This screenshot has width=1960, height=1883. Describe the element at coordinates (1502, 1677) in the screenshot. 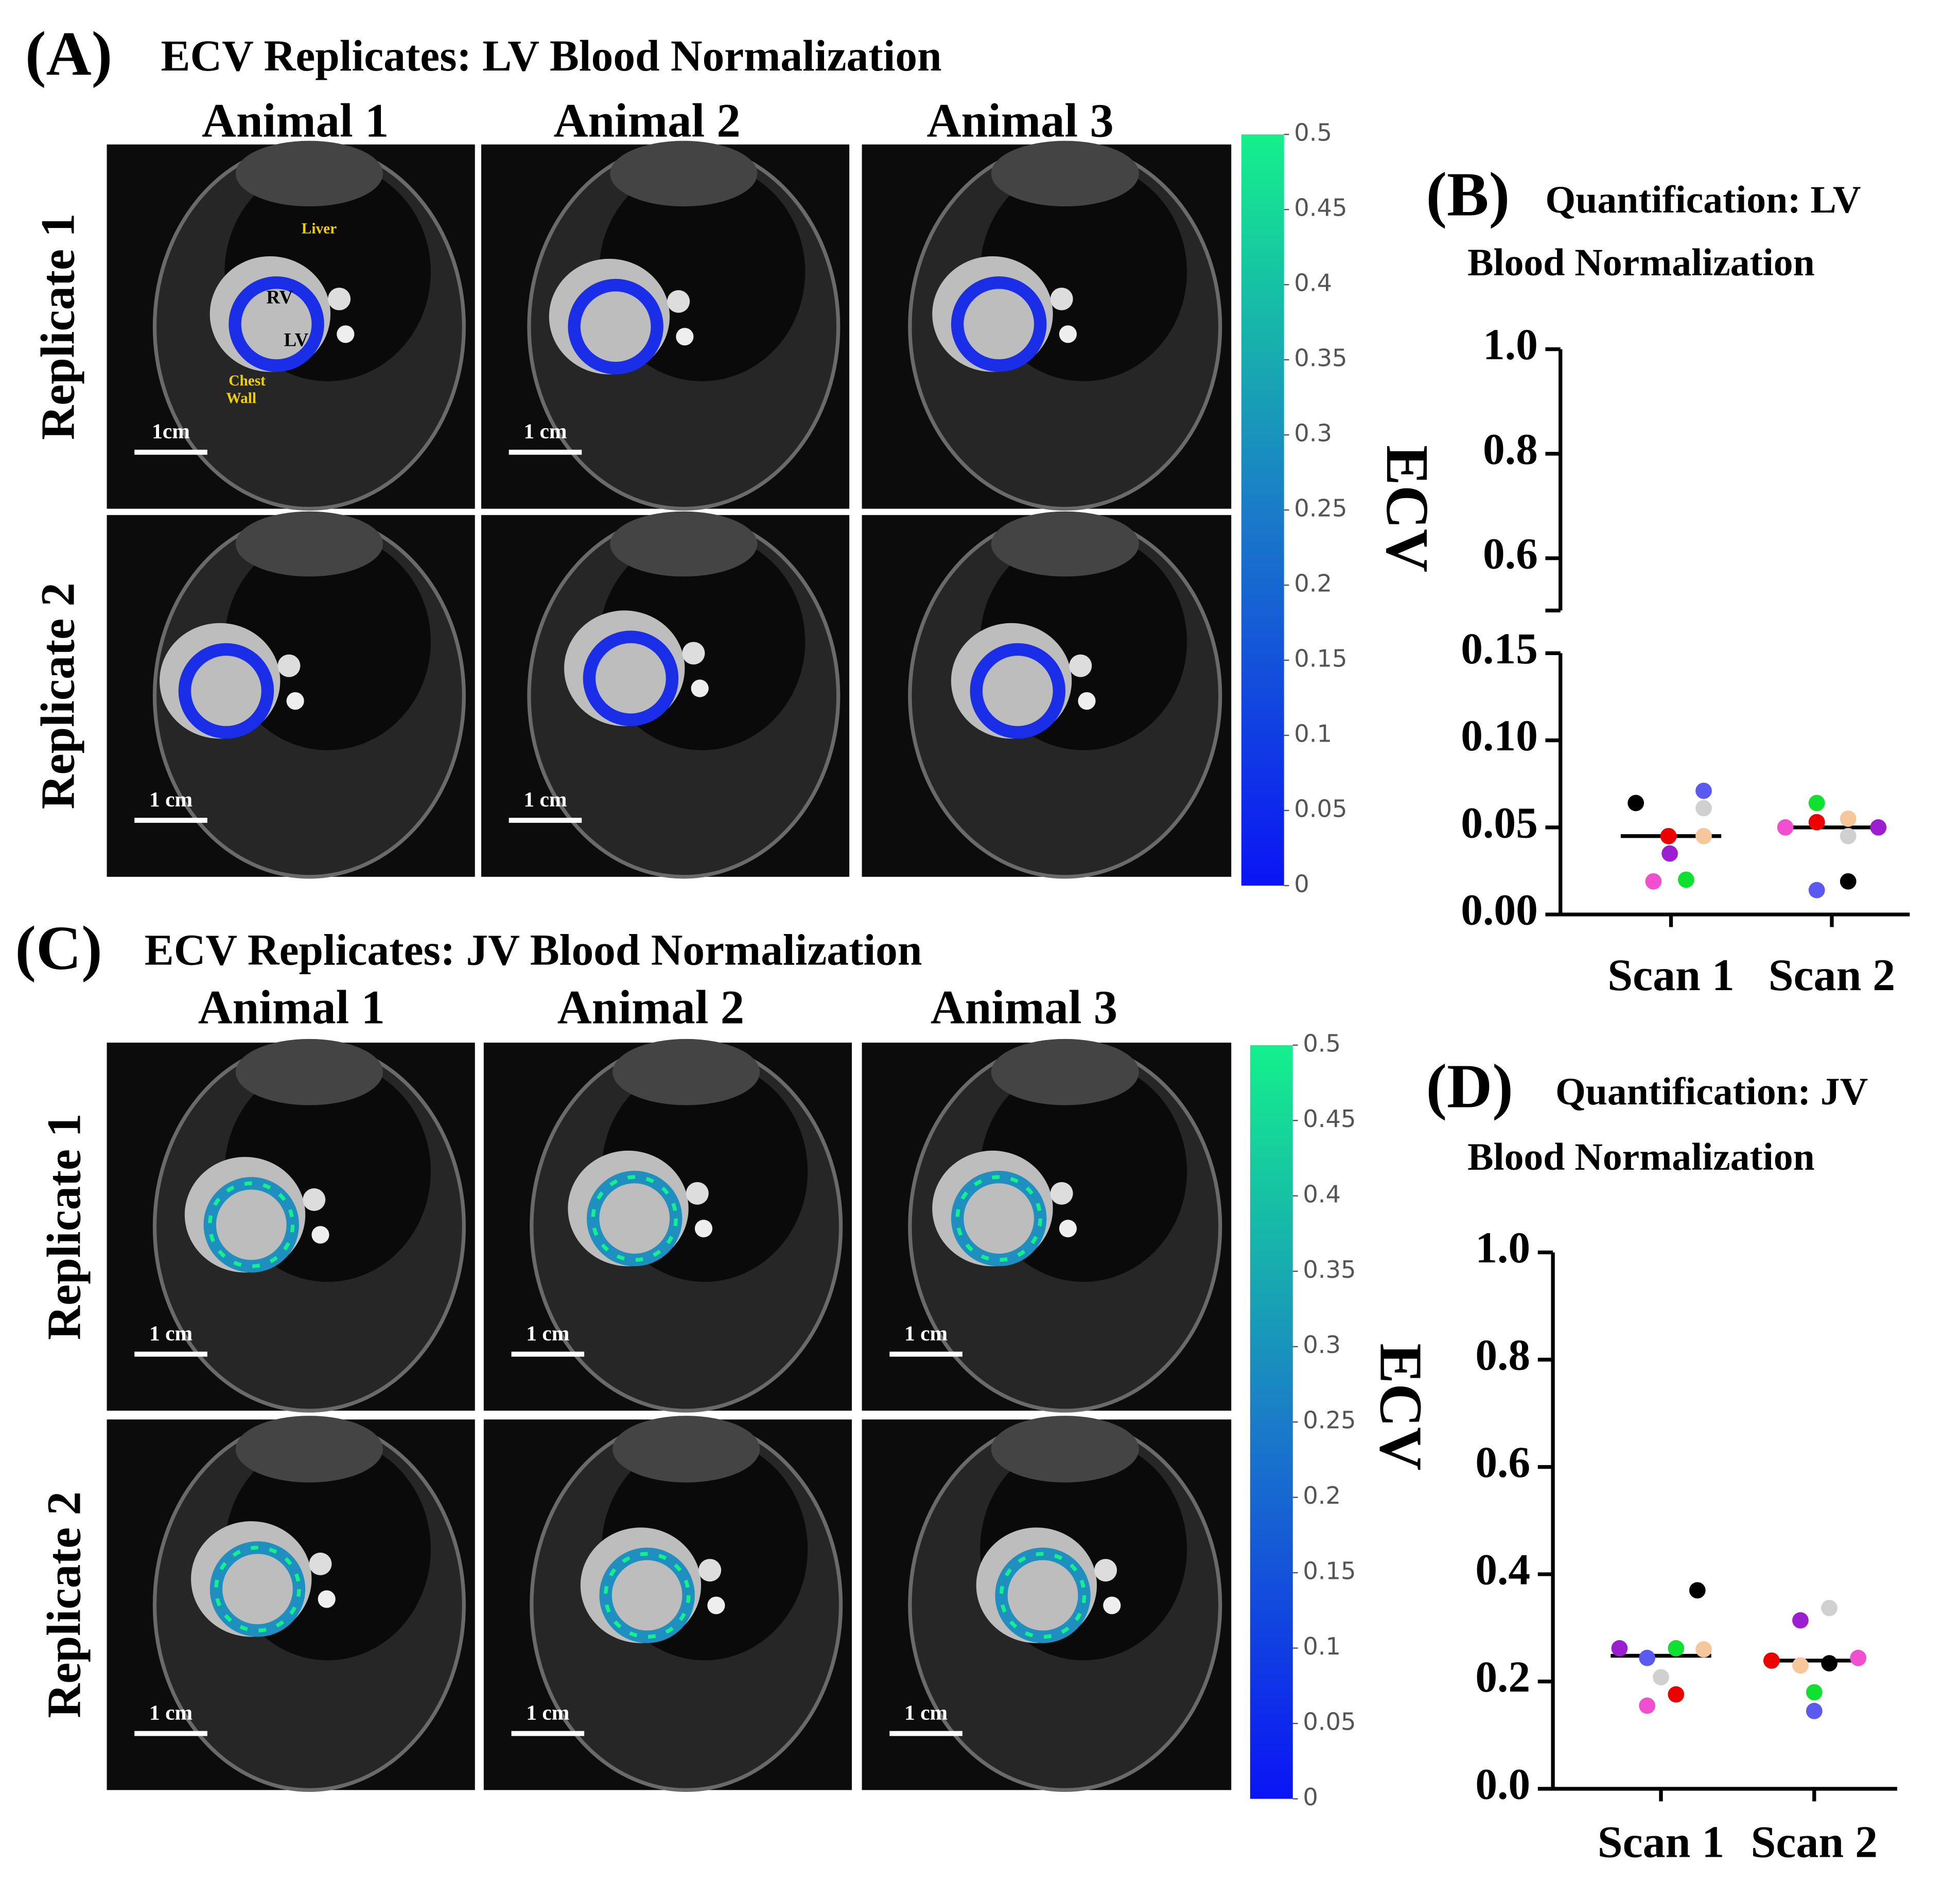

I see `y-tick-label: 0.2` at that location.